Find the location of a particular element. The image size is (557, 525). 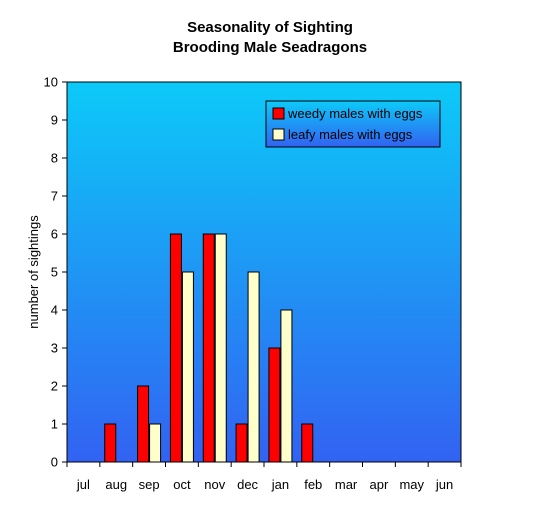

x-tick-label: dec is located at coordinates (247, 484).